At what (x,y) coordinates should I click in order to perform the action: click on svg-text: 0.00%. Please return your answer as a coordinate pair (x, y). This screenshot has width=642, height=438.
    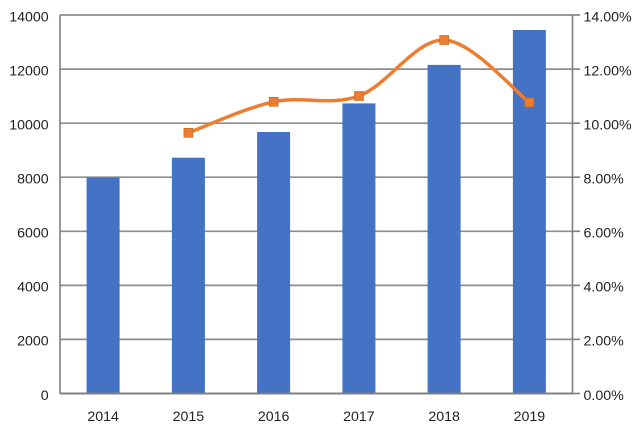
    Looking at the image, I should click on (604, 396).